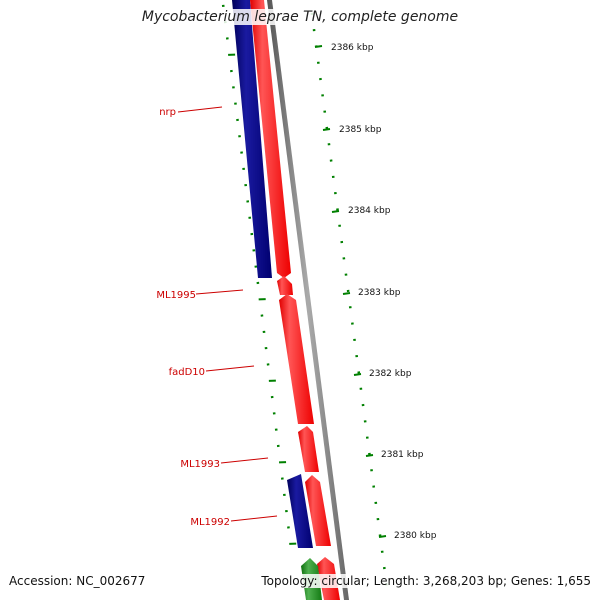 This screenshot has width=600, height=605. Describe the element at coordinates (360, 130) in the screenshot. I see `tick-label-2385: 2385 kbp` at that location.